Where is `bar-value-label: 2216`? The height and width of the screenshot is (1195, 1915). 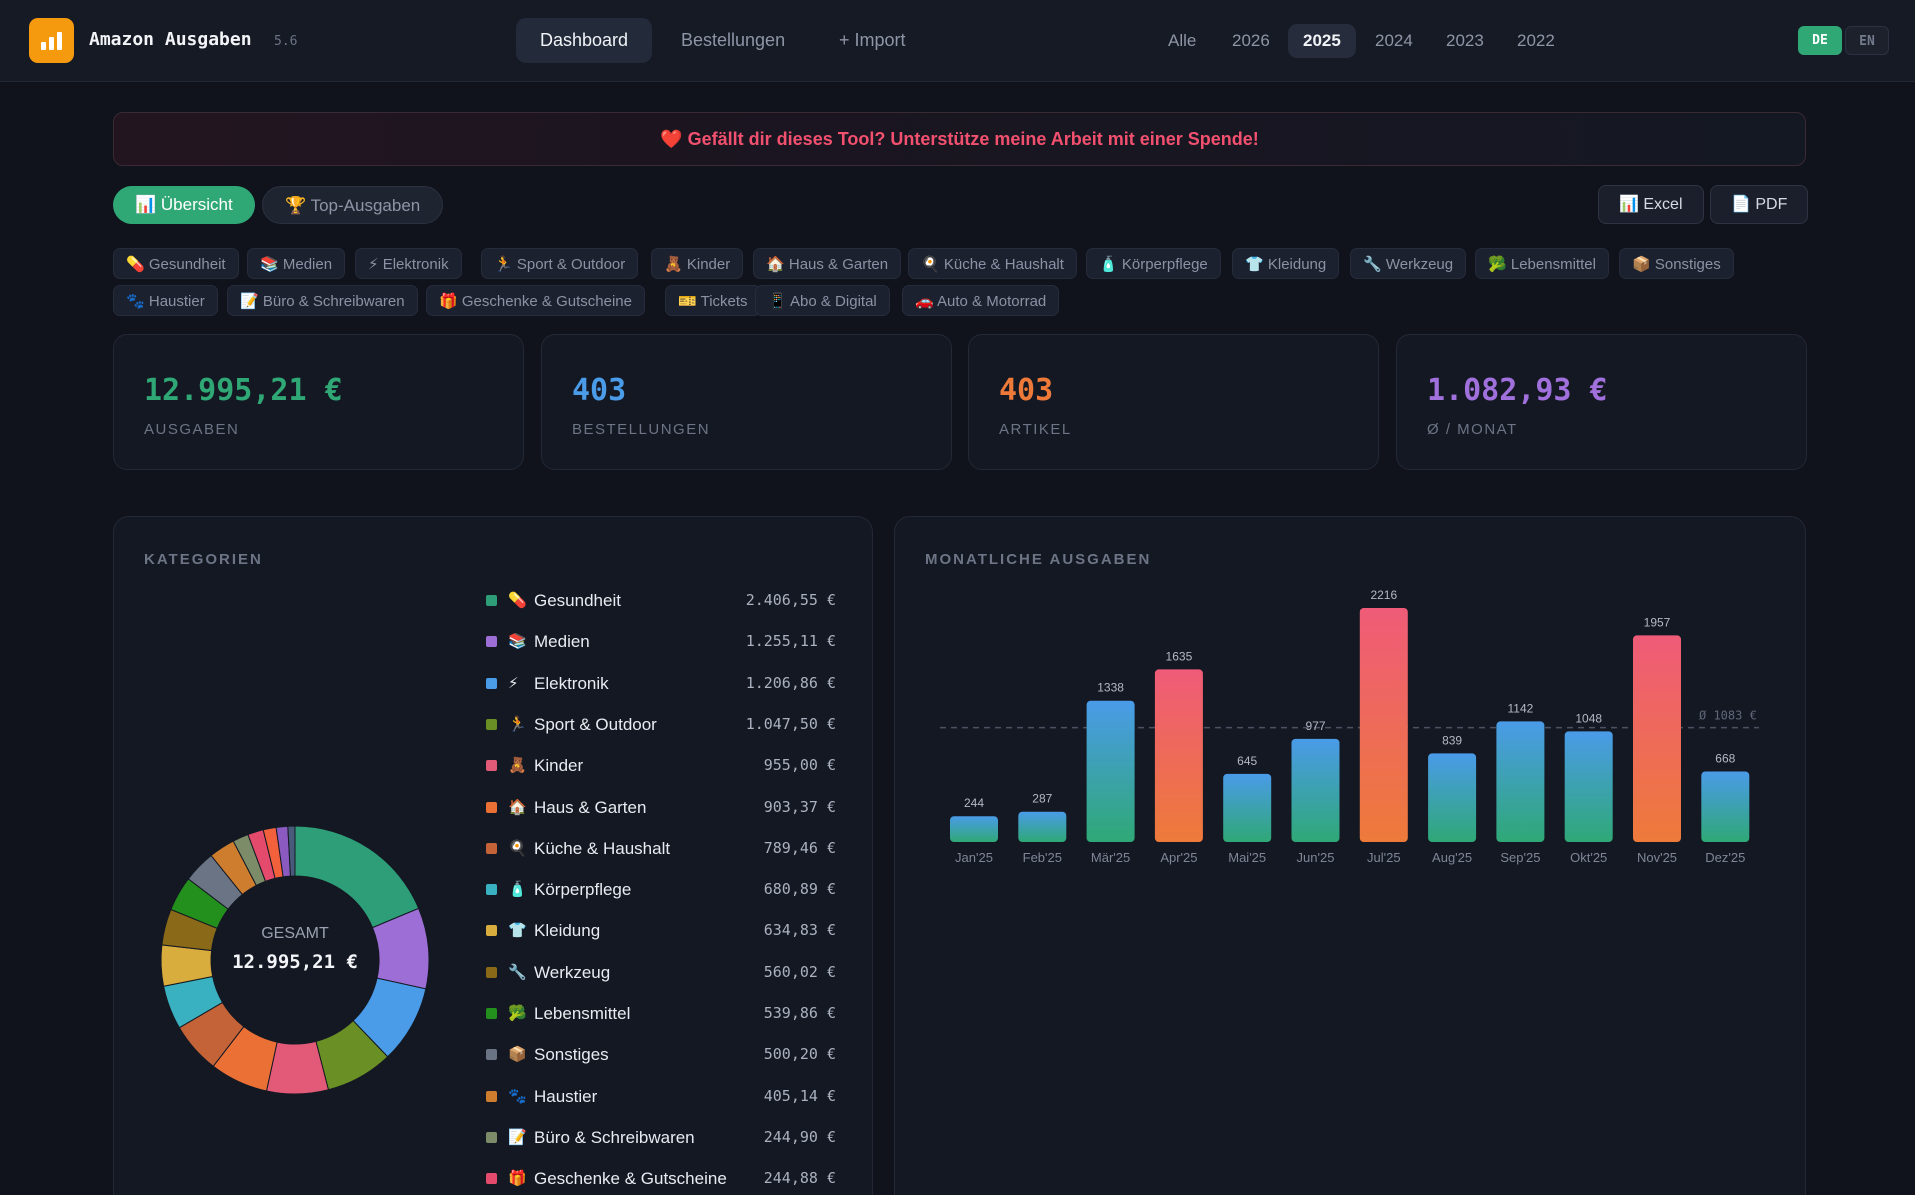 bar-value-label: 2216 is located at coordinates (1383, 595).